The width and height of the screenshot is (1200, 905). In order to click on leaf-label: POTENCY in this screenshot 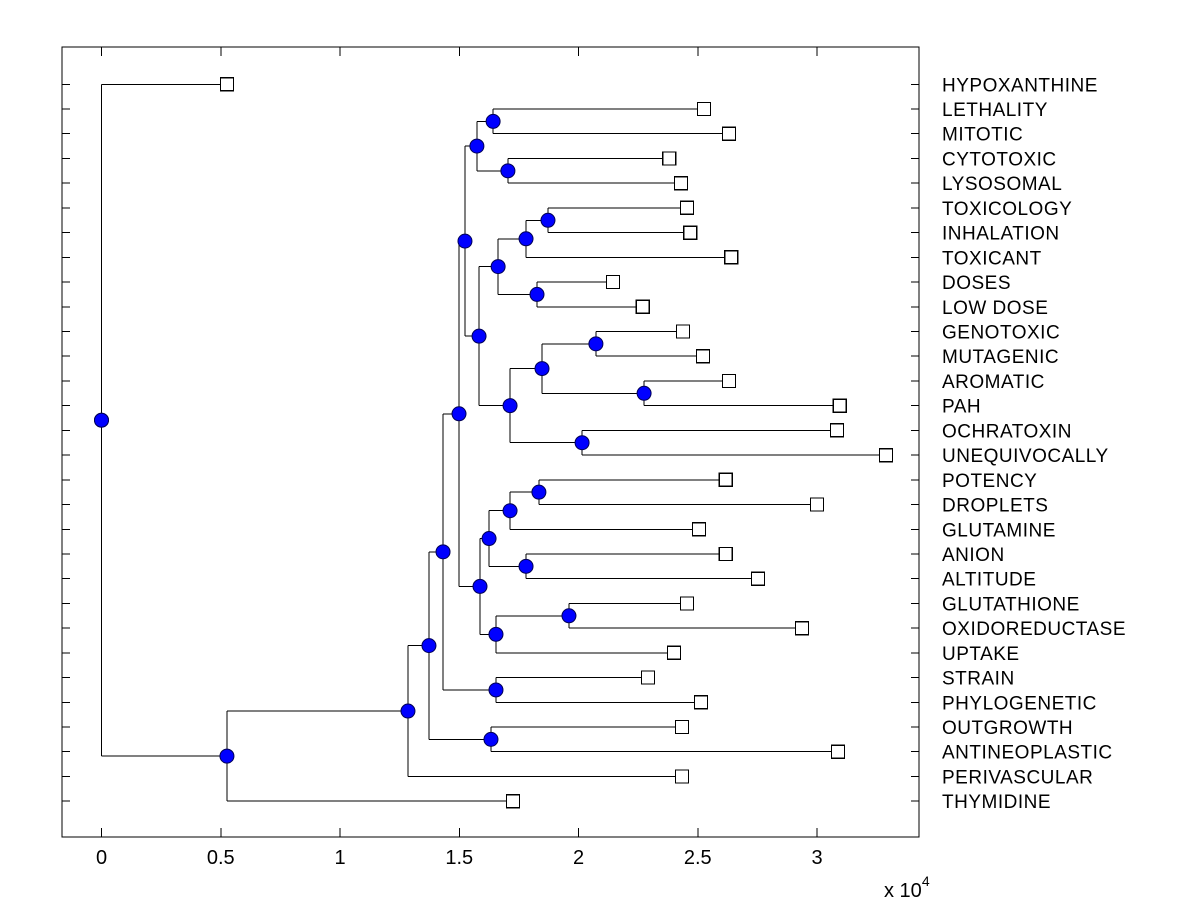, I will do `click(989, 481)`.